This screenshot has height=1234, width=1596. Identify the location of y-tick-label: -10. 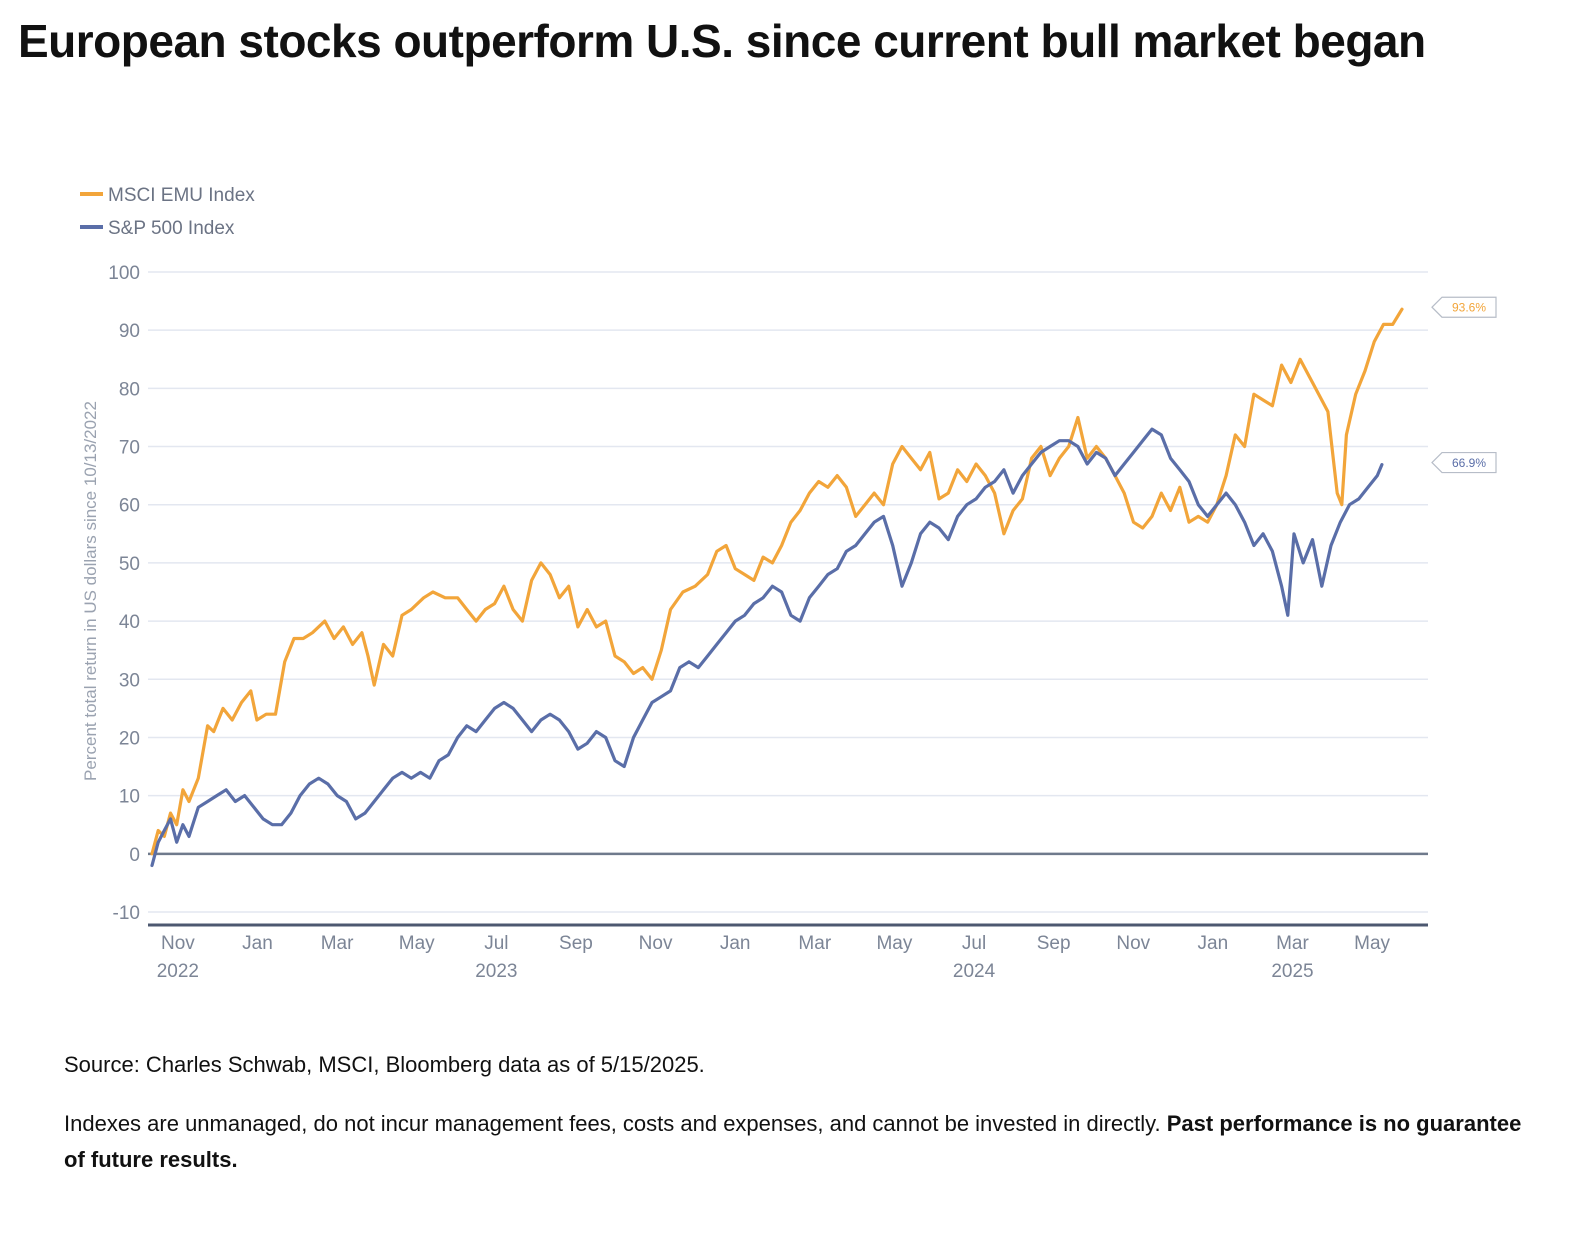
(126, 913).